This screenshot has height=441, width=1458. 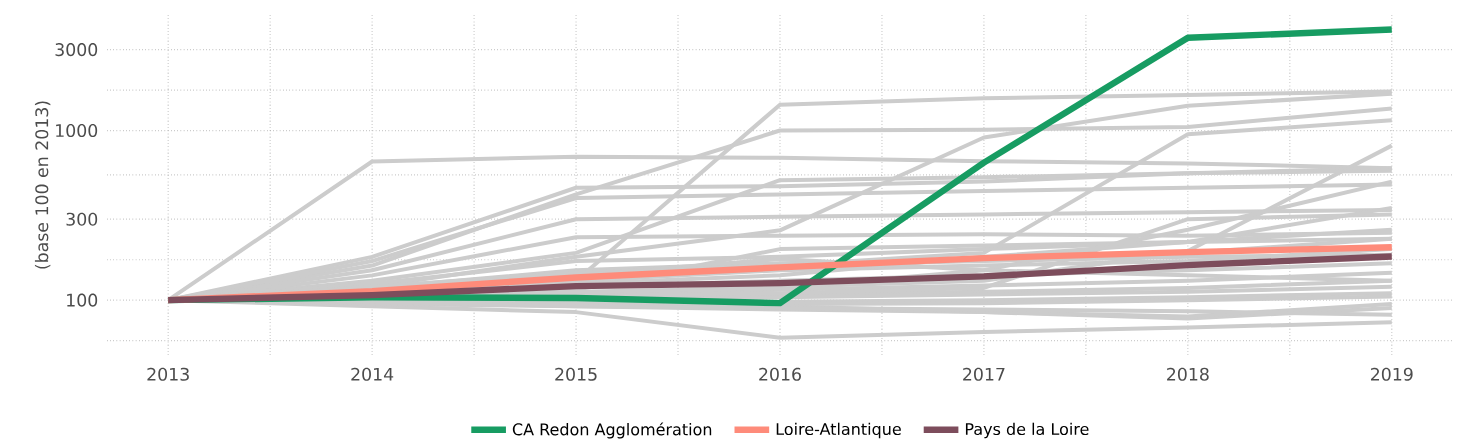 I want to click on legend-label: Loire-Atlantique, so click(x=838, y=430).